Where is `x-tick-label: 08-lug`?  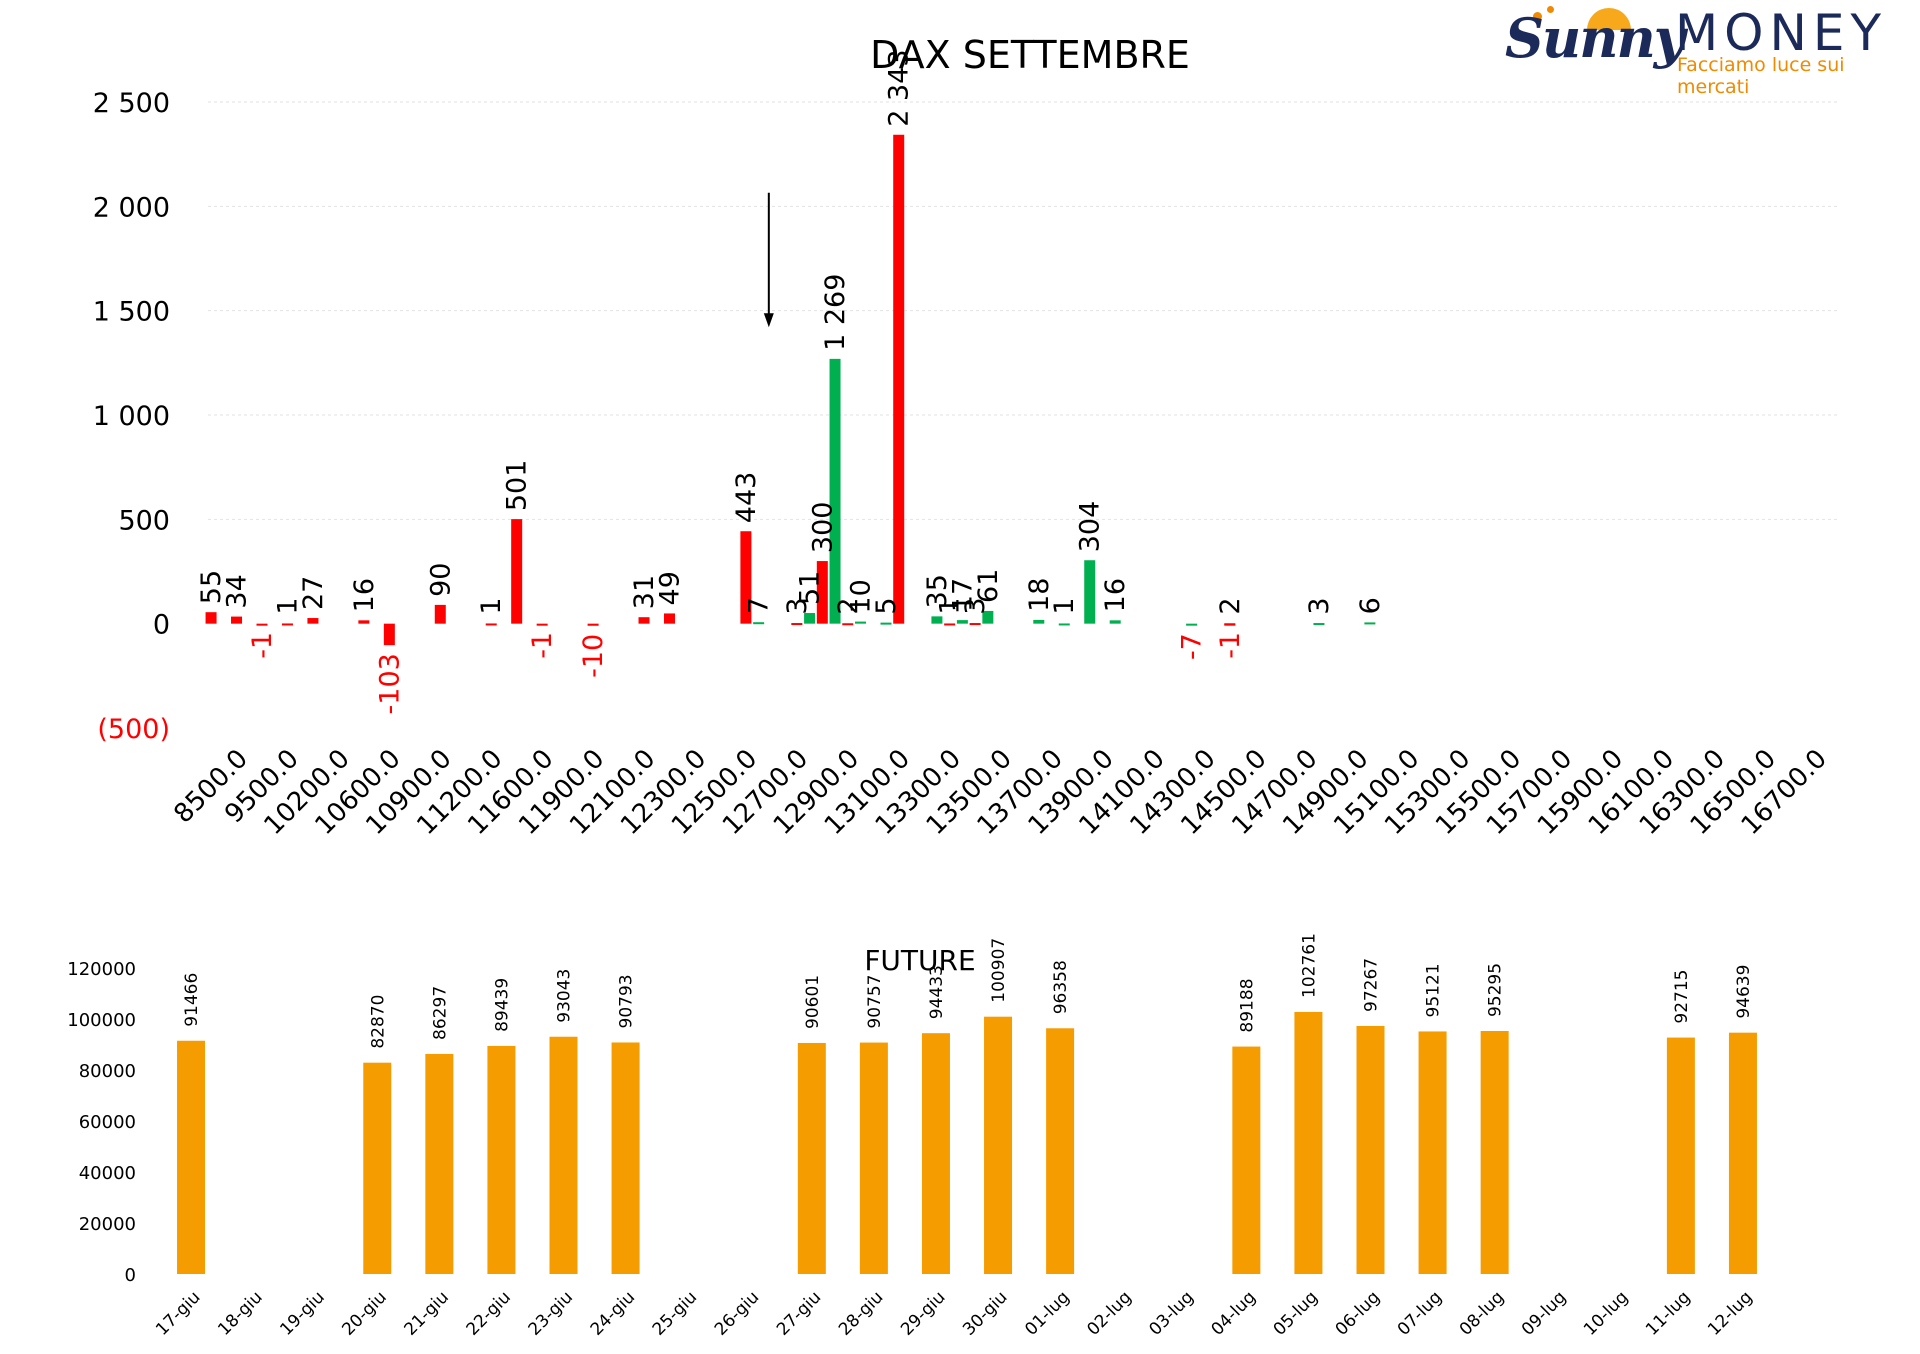 x-tick-label: 08-lug is located at coordinates (1482, 1313).